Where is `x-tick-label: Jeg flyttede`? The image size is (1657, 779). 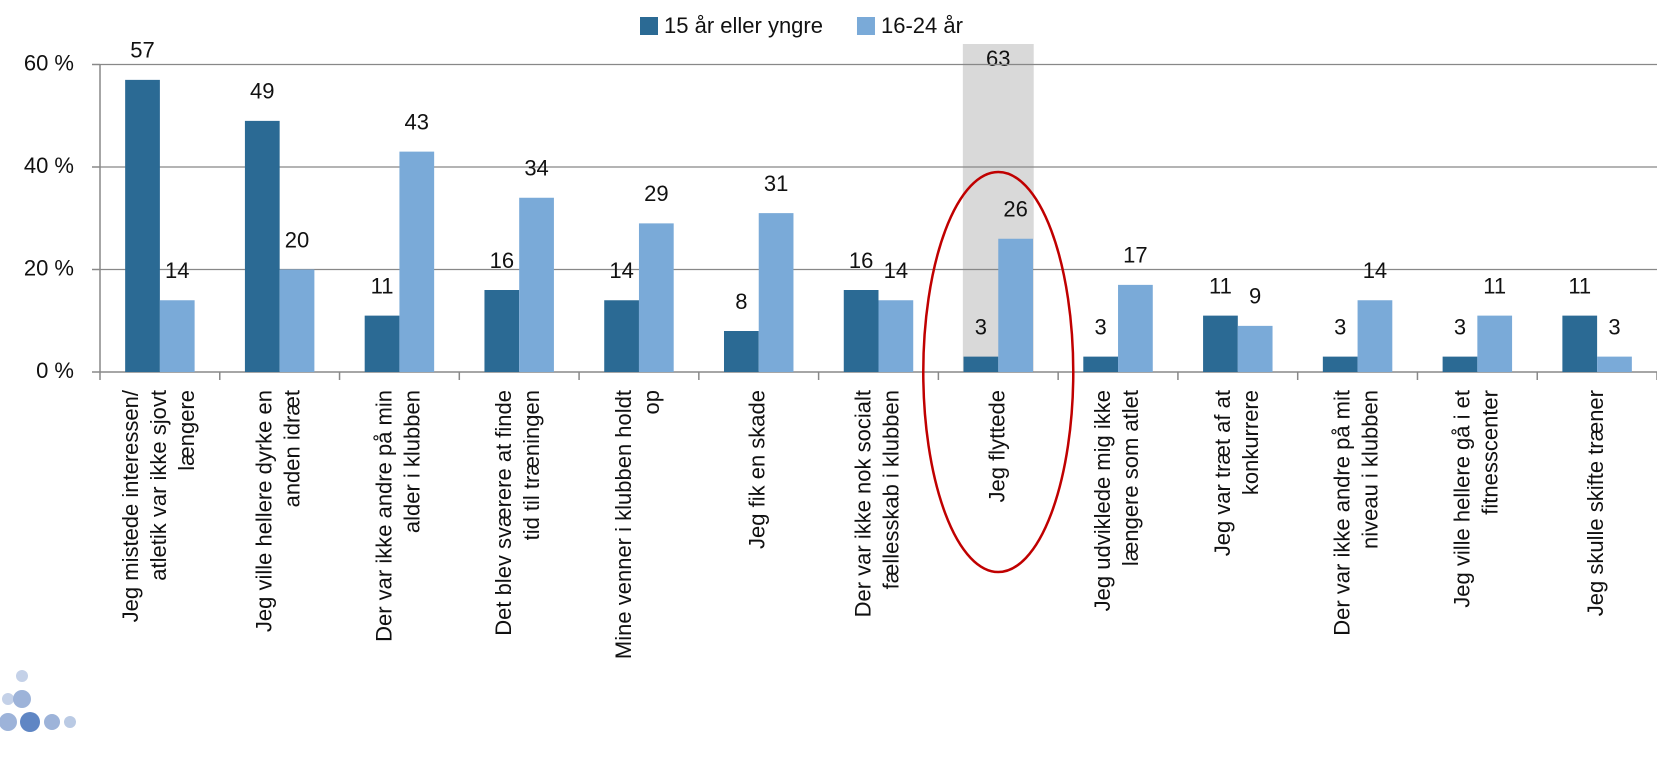 x-tick-label: Jeg flyttede is located at coordinates (996, 446).